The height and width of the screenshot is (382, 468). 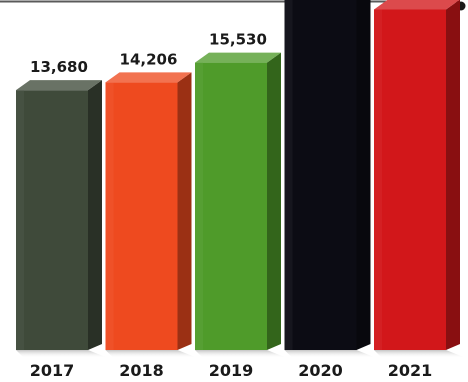 I want to click on bar-category-label: 2018, so click(x=141, y=370).